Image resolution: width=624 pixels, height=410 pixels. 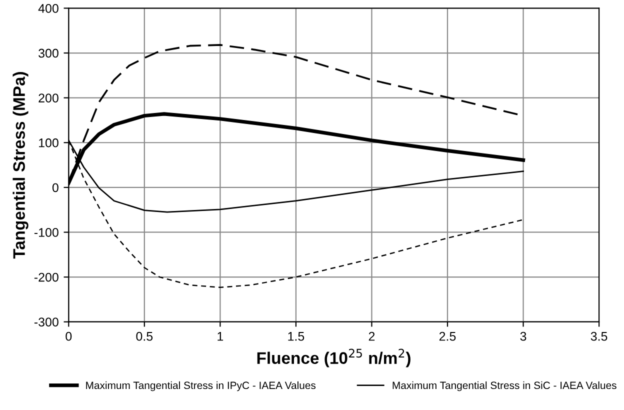 I want to click on x-tick-label: 2.5, so click(x=447, y=336).